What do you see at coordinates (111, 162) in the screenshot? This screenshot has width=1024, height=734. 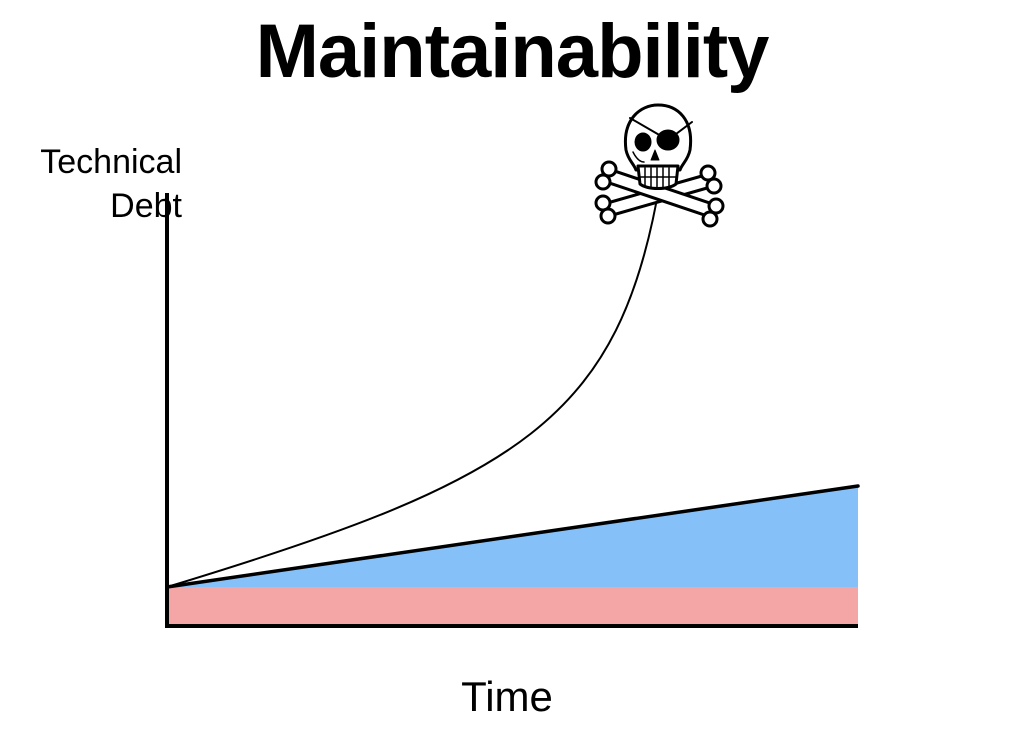 I see `y-axis-label-line-1: Technical` at bounding box center [111, 162].